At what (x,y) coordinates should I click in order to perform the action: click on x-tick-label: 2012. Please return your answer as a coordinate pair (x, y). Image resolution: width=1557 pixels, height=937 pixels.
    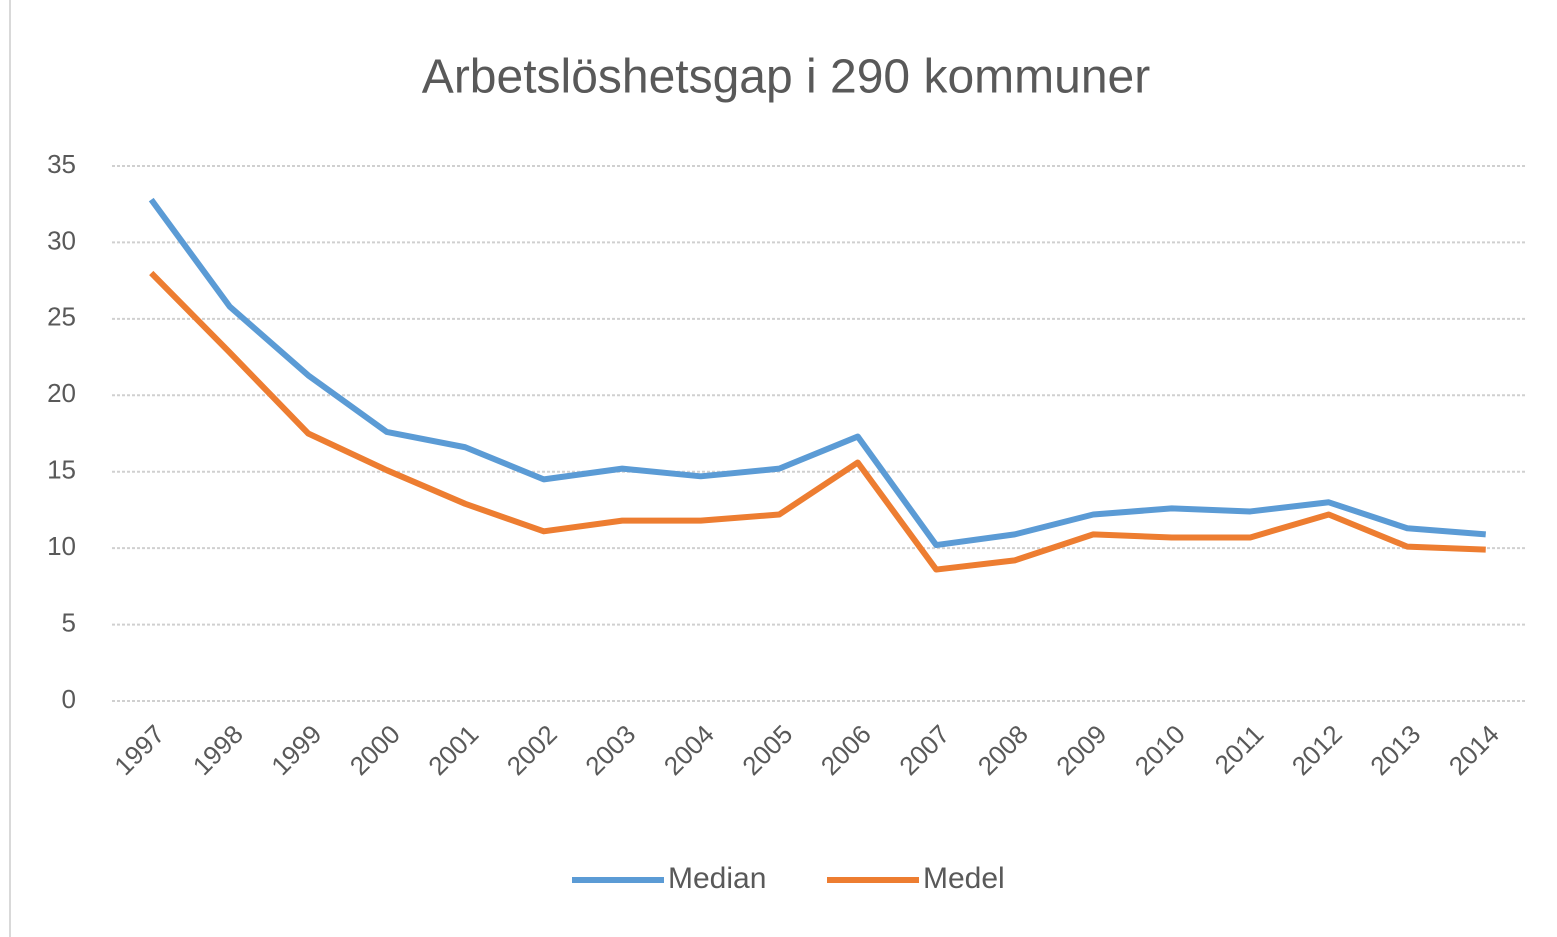
    Looking at the image, I should click on (1317, 750).